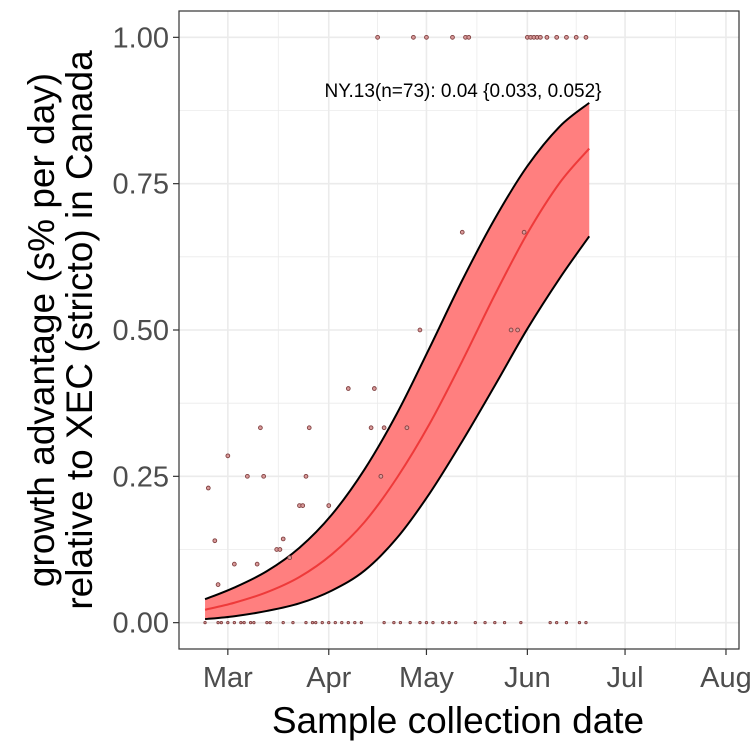 This screenshot has height=750, width=750. I want to click on y-tick-label: 1.00, so click(141, 38).